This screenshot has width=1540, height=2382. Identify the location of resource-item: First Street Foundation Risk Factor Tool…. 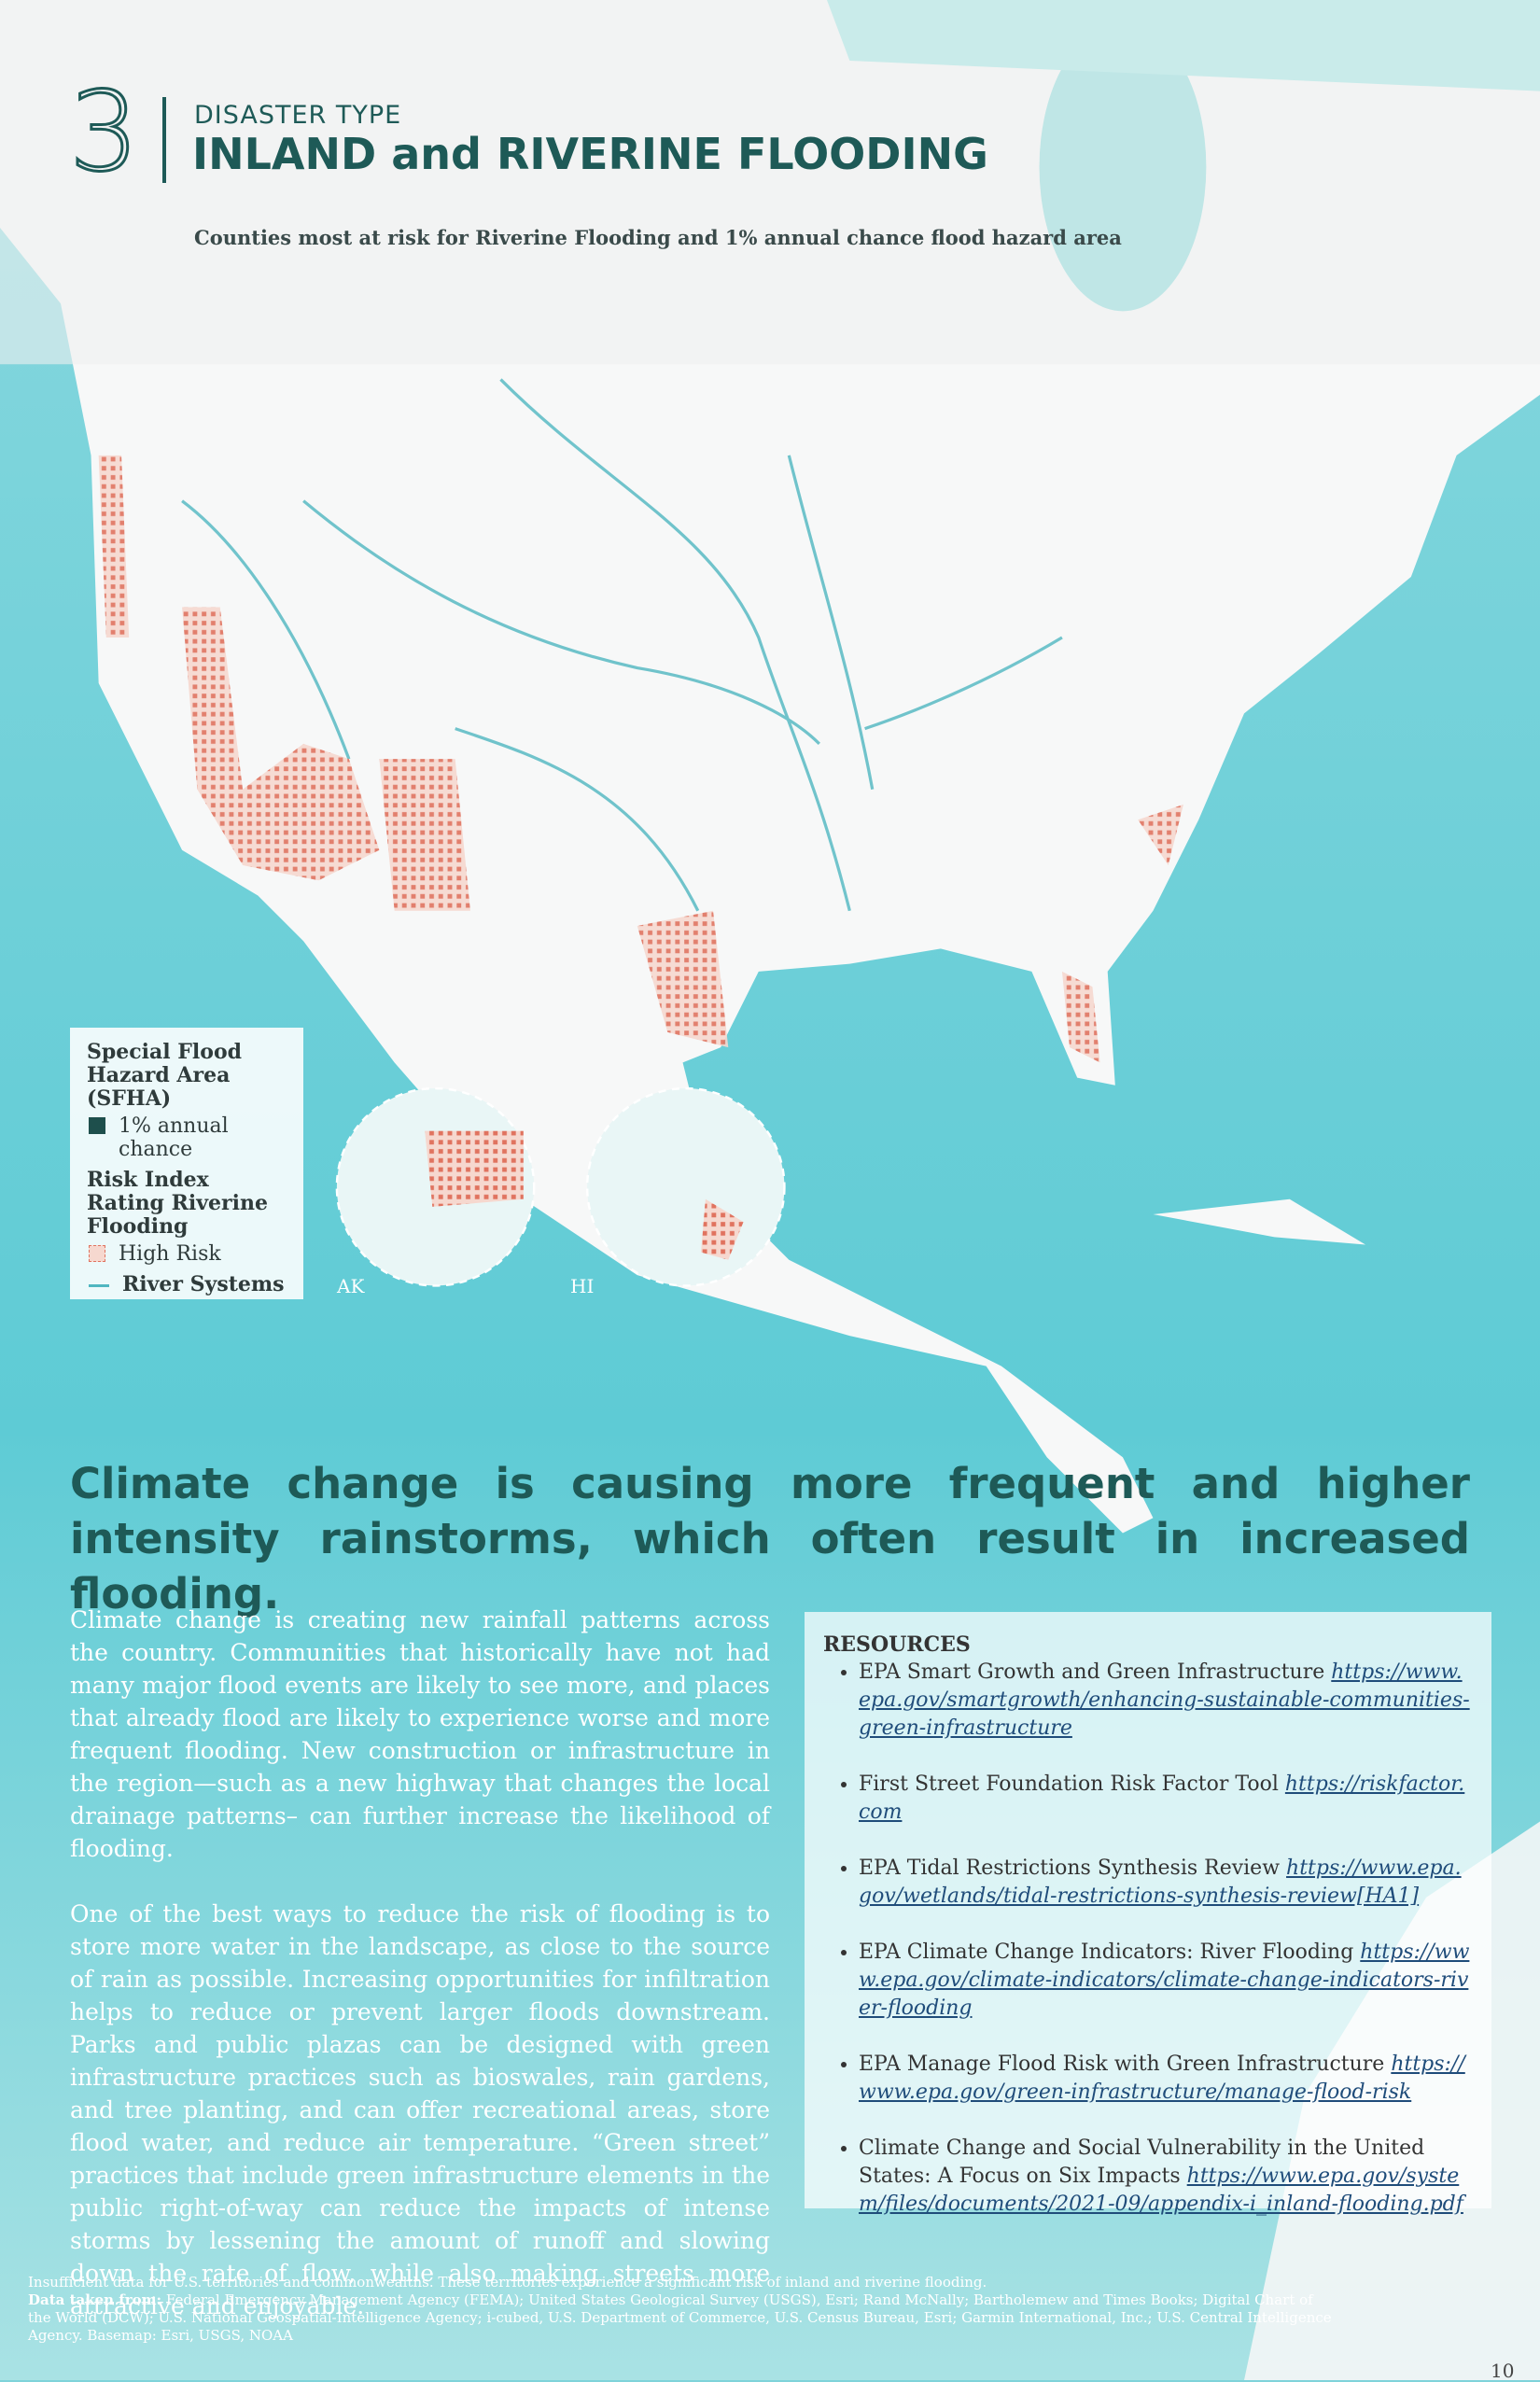
(1166, 1799).